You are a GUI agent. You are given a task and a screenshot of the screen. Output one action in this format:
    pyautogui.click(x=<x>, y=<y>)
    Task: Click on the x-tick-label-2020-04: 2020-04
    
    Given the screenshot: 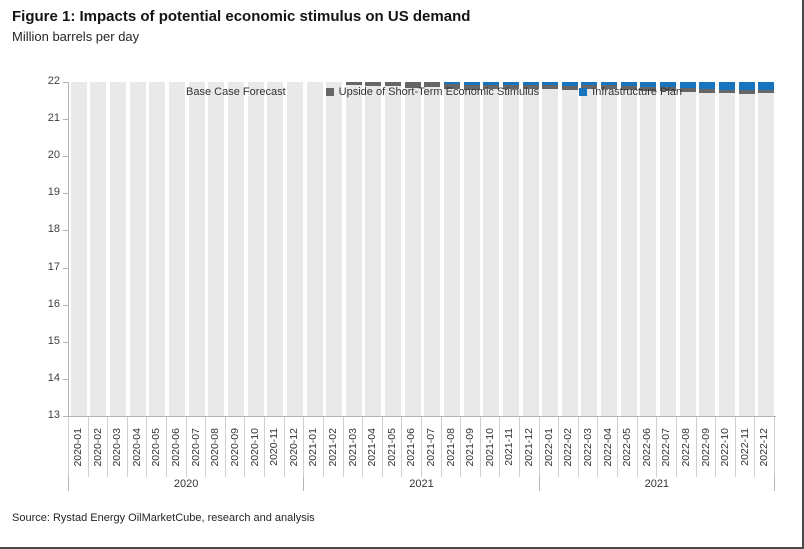 What is the action you would take?
    pyautogui.click(x=136, y=447)
    